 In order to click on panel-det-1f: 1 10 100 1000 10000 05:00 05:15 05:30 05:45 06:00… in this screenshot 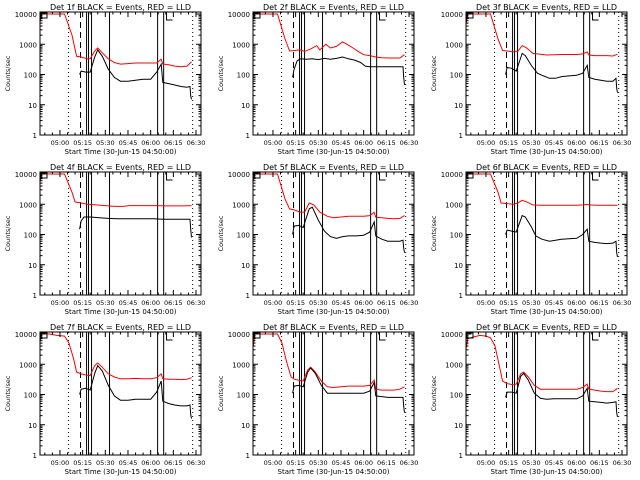, I will do `click(104, 79)`.